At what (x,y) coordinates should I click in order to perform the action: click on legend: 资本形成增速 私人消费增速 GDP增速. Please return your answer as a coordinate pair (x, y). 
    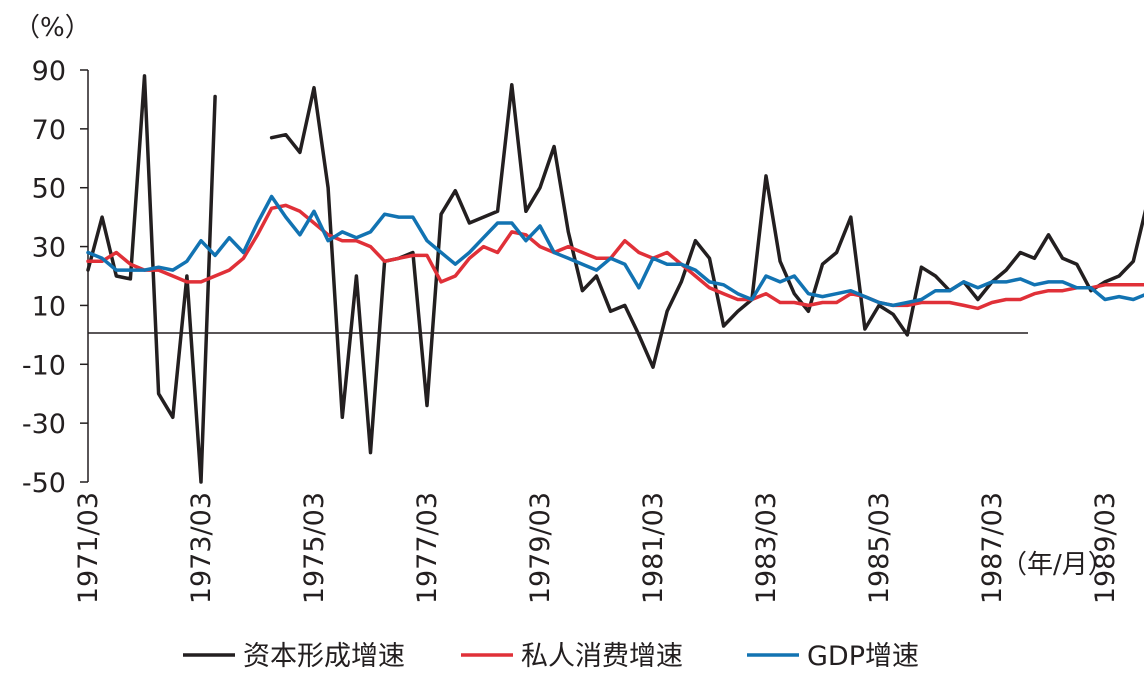
    Looking at the image, I should click on (551, 656).